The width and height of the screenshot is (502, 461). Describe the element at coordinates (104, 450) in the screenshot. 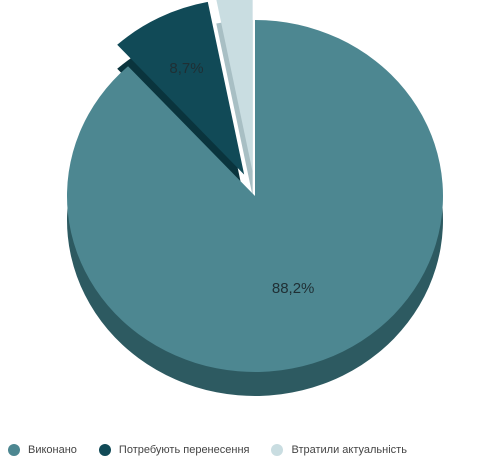

I see `legend-swatch-need-transfer` at that location.